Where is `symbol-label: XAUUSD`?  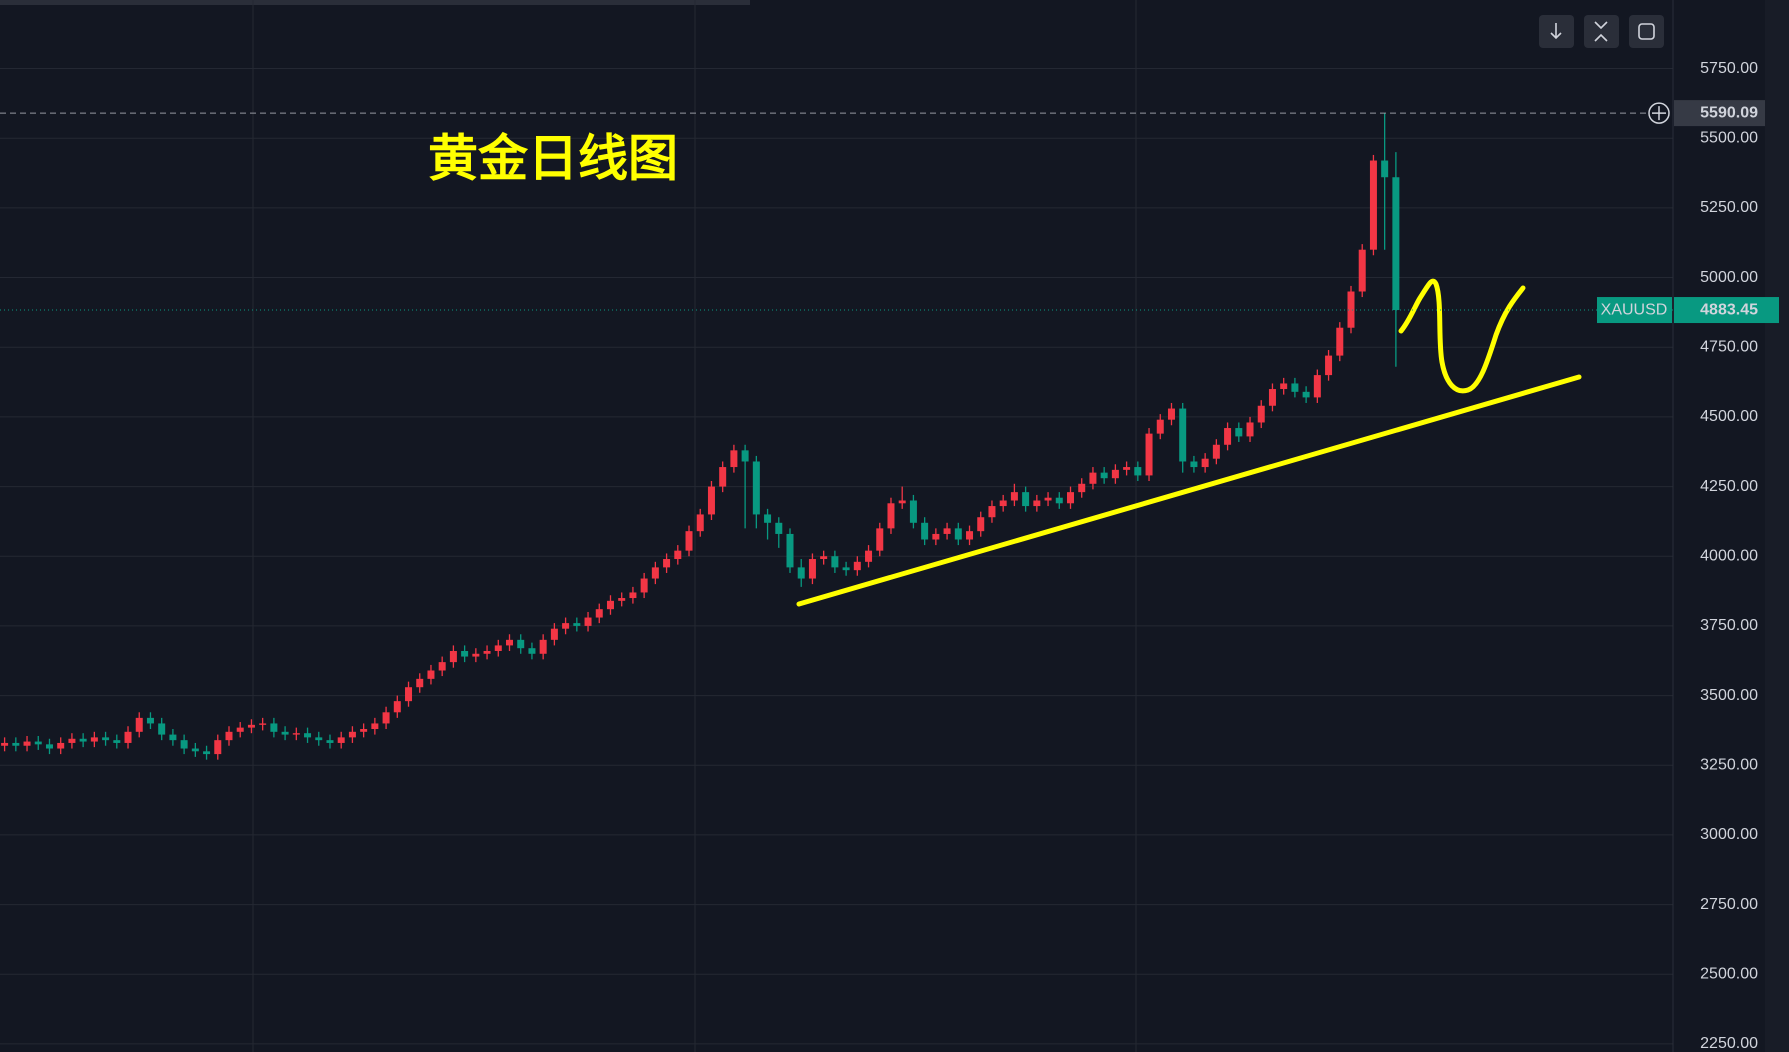
symbol-label: XAUUSD is located at coordinates (1634, 309).